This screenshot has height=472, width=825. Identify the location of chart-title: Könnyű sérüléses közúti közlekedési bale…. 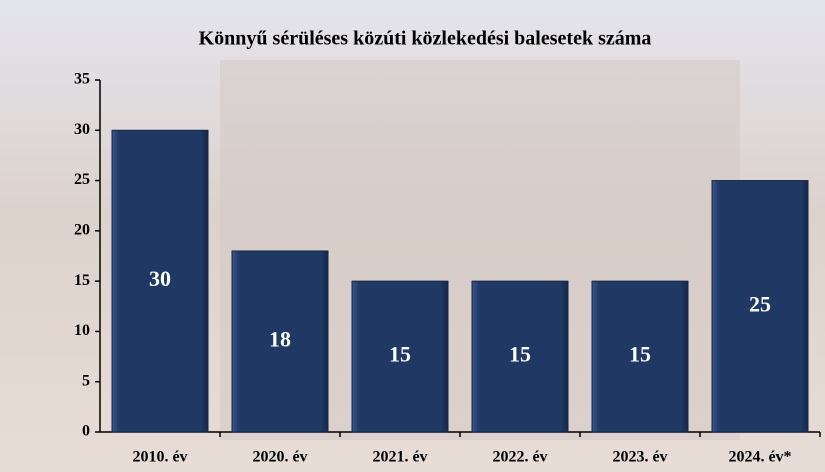
(425, 39).